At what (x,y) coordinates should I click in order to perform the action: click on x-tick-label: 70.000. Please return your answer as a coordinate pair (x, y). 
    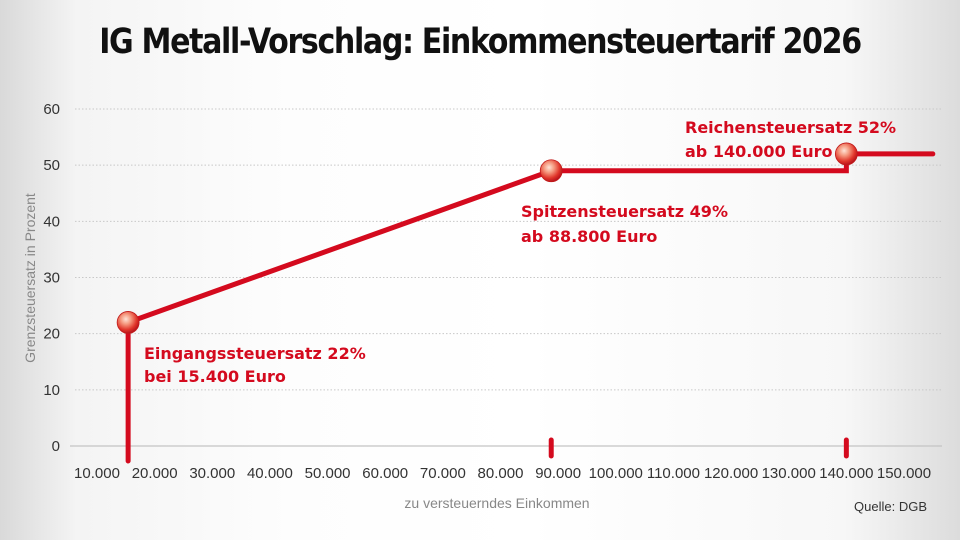
    Looking at the image, I should click on (443, 473).